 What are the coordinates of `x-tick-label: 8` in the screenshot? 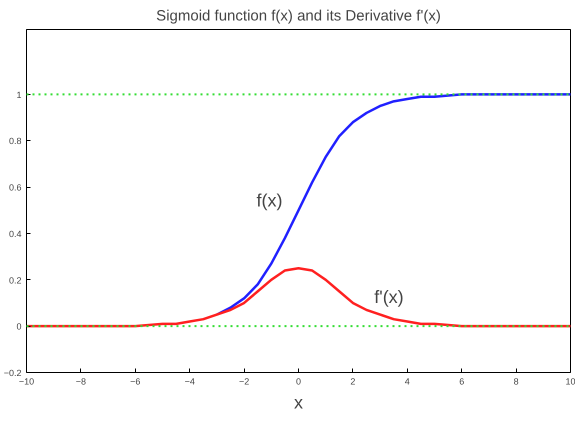 It's located at (516, 381).